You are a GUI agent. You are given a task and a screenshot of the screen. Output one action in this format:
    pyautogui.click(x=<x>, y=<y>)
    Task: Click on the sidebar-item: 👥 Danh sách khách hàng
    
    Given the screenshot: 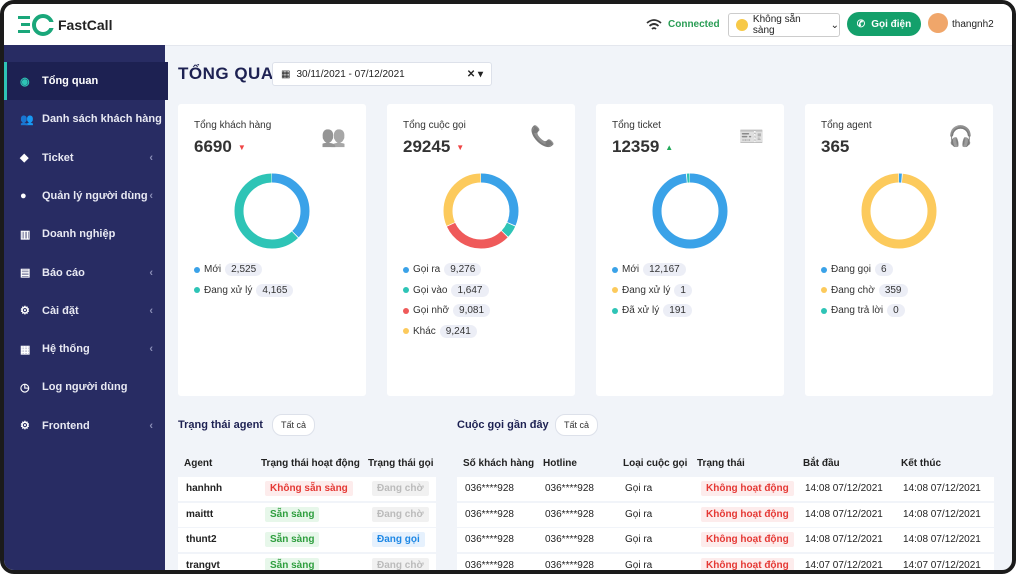 What is the action you would take?
    pyautogui.click(x=84, y=119)
    